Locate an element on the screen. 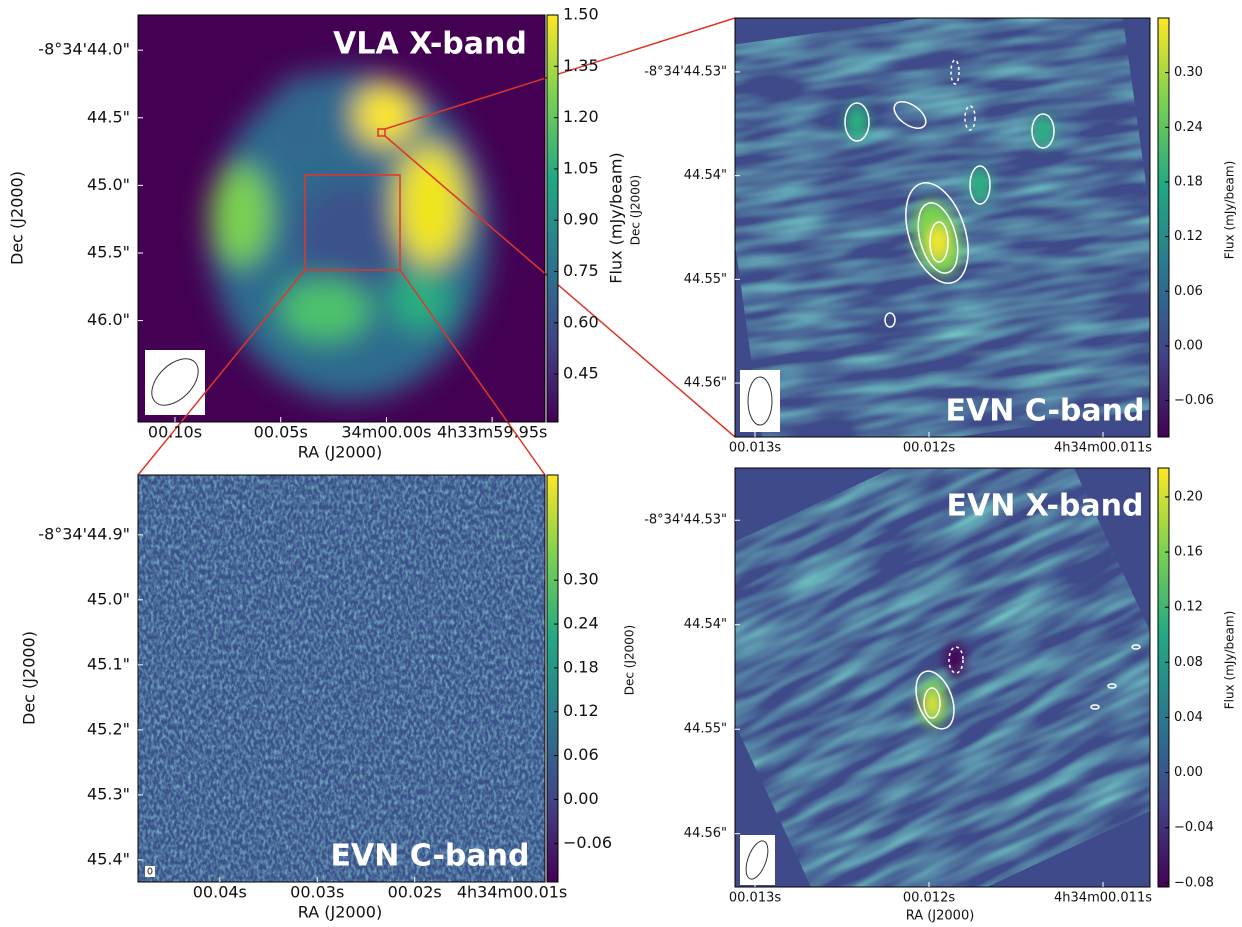 The image size is (1242, 927). y-tick-label: 45.1" is located at coordinates (108, 663).